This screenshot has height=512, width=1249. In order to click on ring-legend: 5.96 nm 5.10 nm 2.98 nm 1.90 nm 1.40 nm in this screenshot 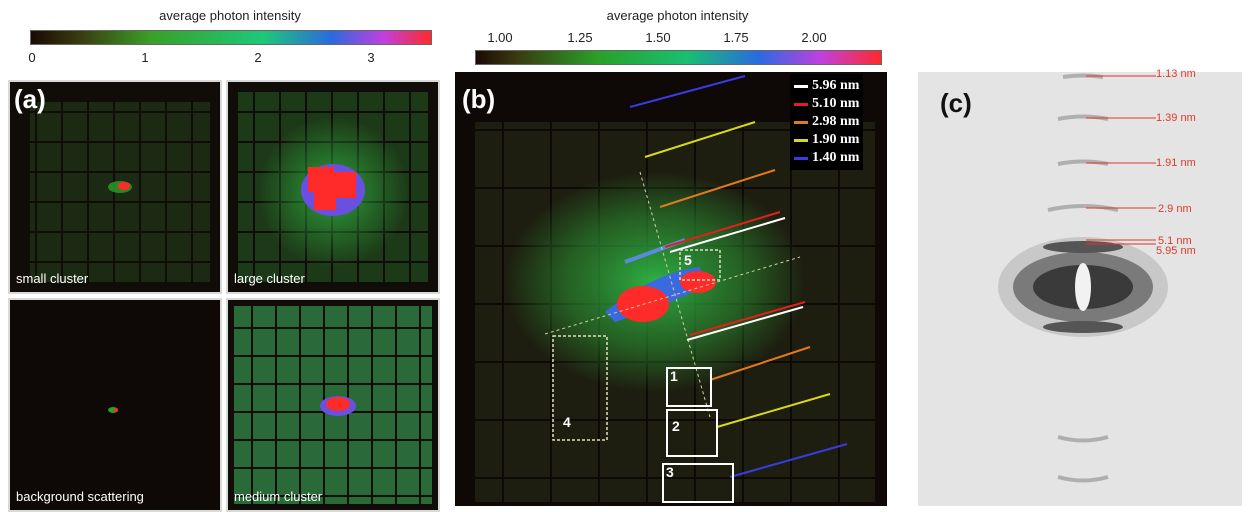, I will do `click(827, 122)`.